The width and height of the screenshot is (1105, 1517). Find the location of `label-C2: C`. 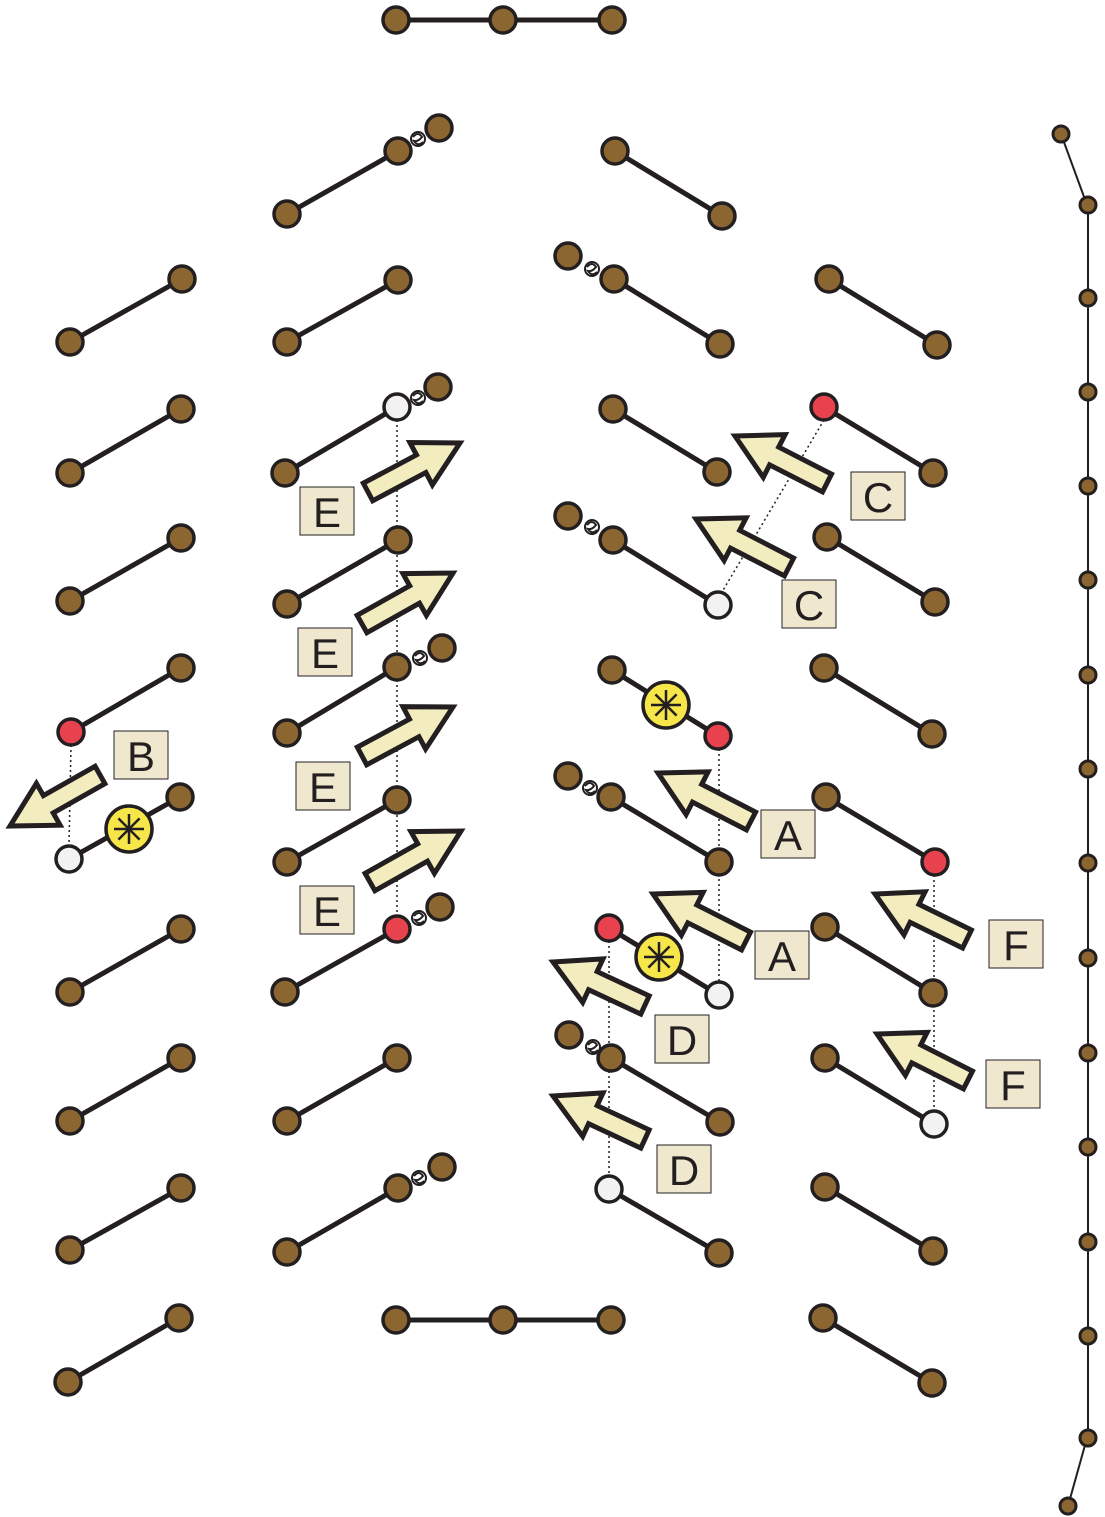

label-C2: C is located at coordinates (809, 605).